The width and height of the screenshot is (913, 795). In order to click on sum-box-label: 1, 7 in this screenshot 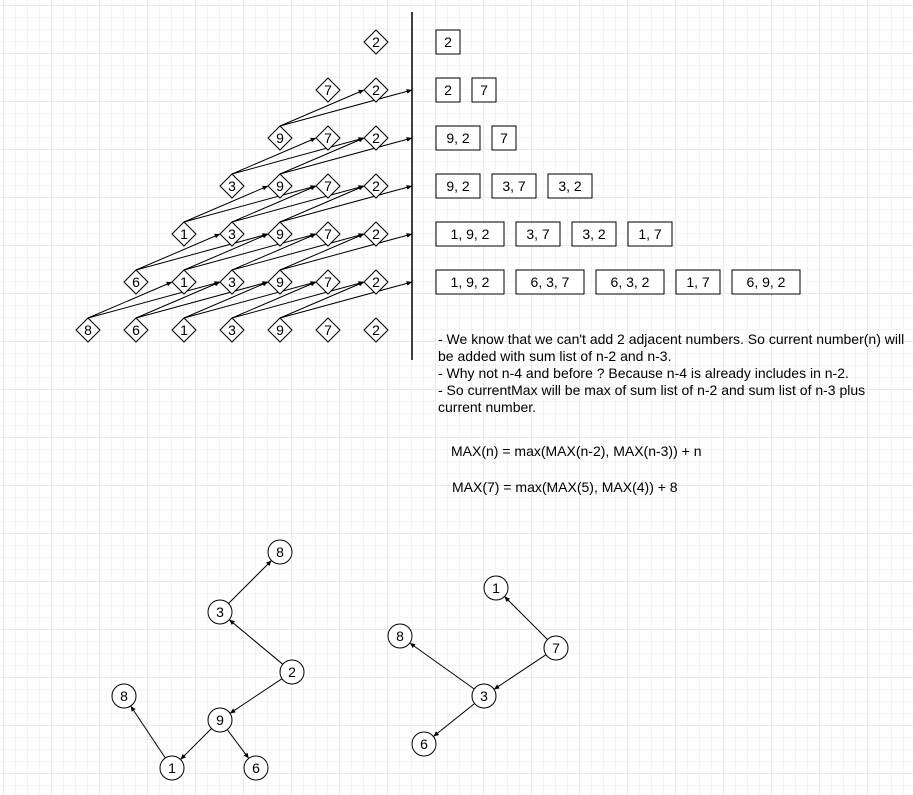, I will do `click(650, 234)`.